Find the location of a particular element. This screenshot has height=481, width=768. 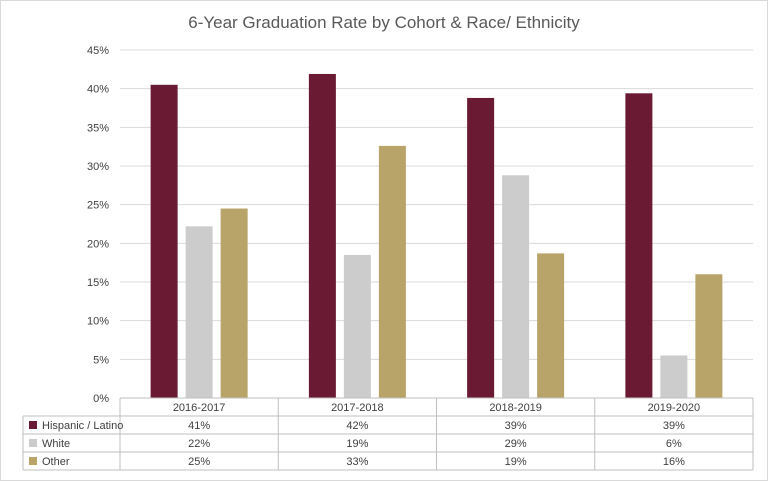

data-label: 25% is located at coordinates (199, 462).